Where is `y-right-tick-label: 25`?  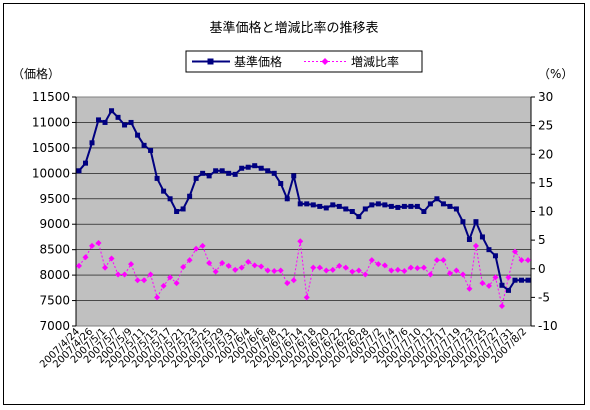
y-right-tick-label: 25 is located at coordinates (545, 126).